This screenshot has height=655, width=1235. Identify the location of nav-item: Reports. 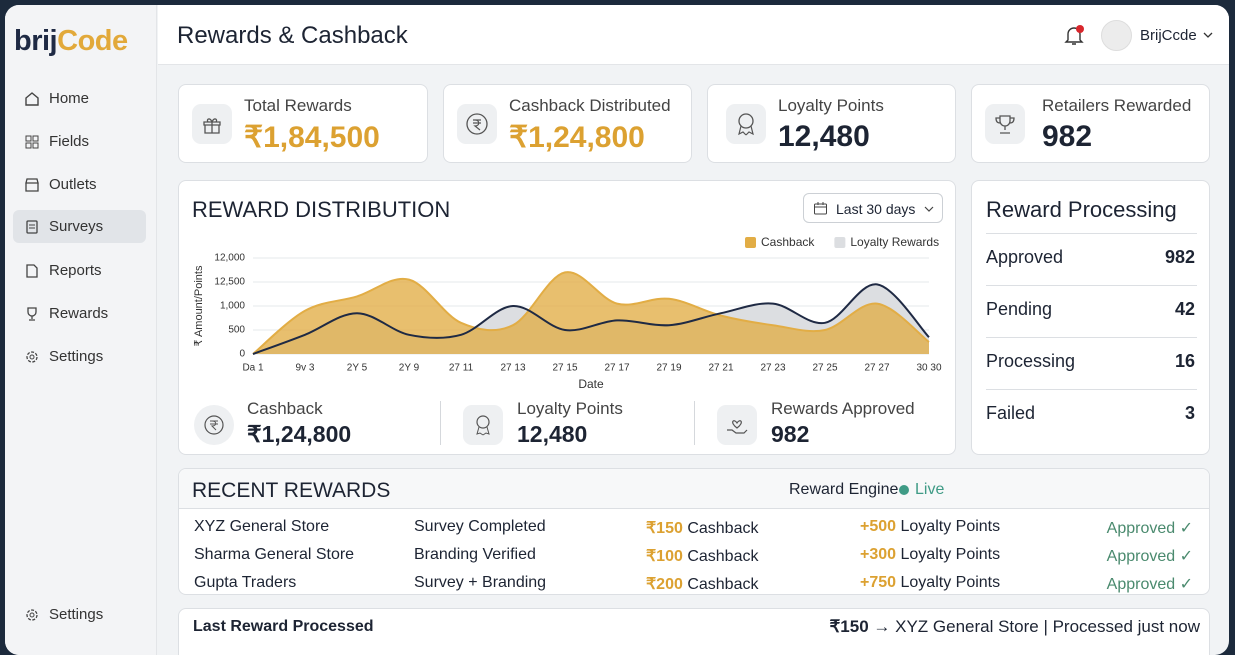
(79, 270).